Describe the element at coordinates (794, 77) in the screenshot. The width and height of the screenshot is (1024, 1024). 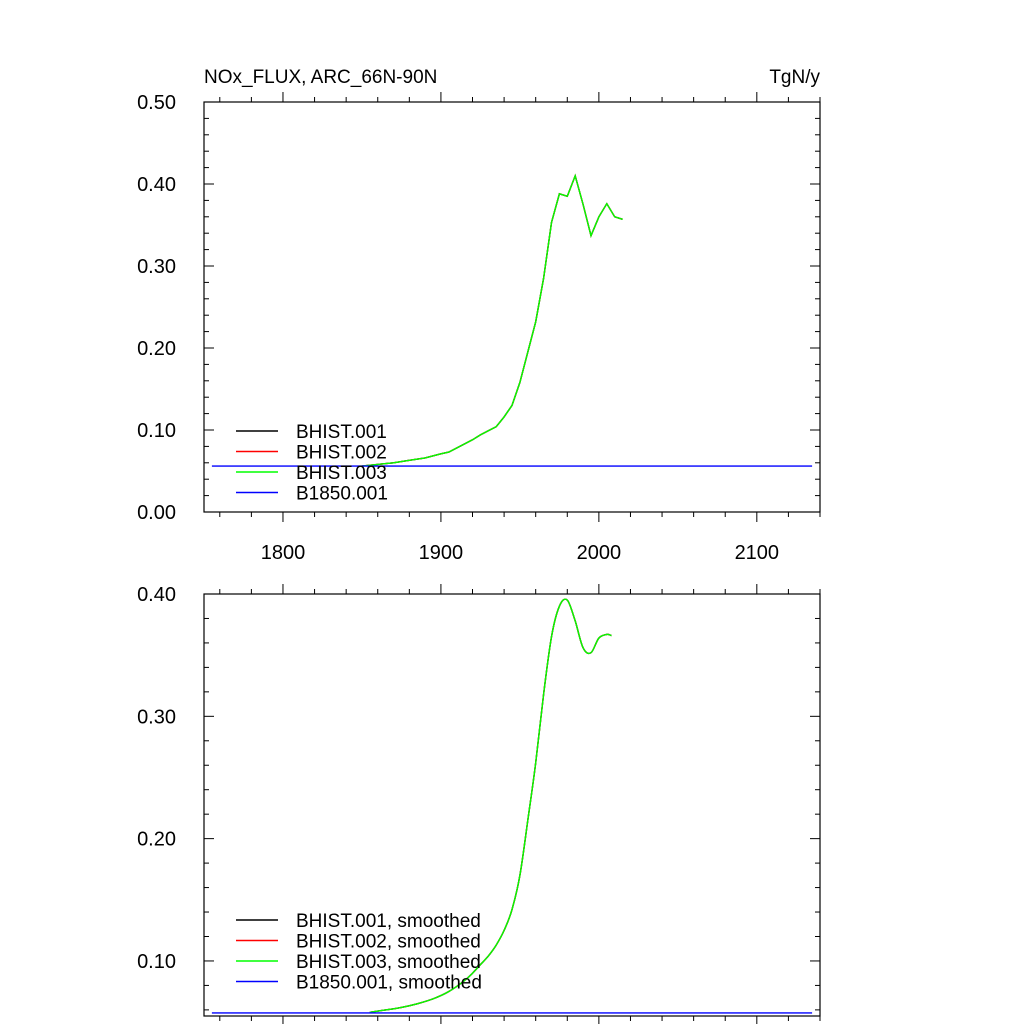
I see `units-label: TgN/y` at that location.